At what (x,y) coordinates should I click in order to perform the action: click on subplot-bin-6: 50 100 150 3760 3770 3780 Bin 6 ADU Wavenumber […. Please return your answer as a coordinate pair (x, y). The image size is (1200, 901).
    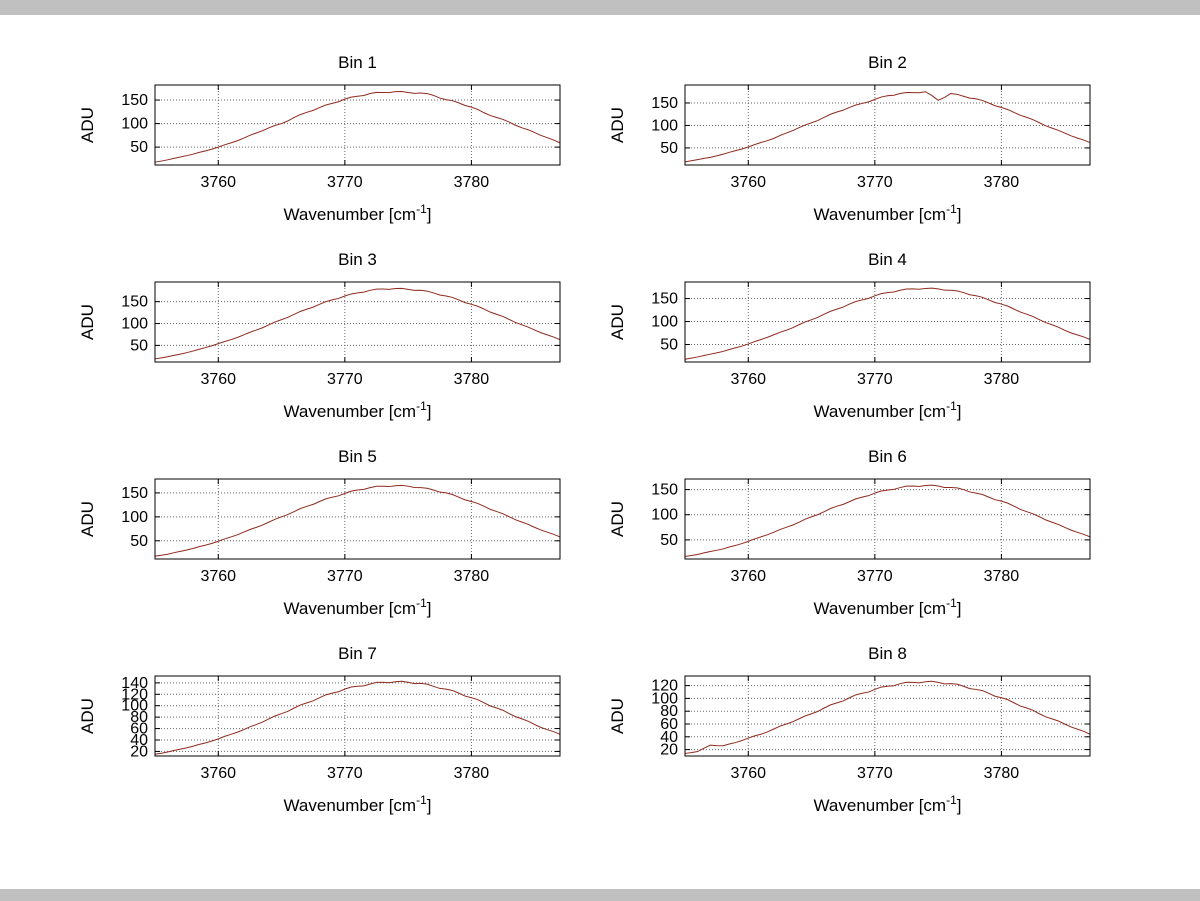
    Looking at the image, I should click on (849, 532).